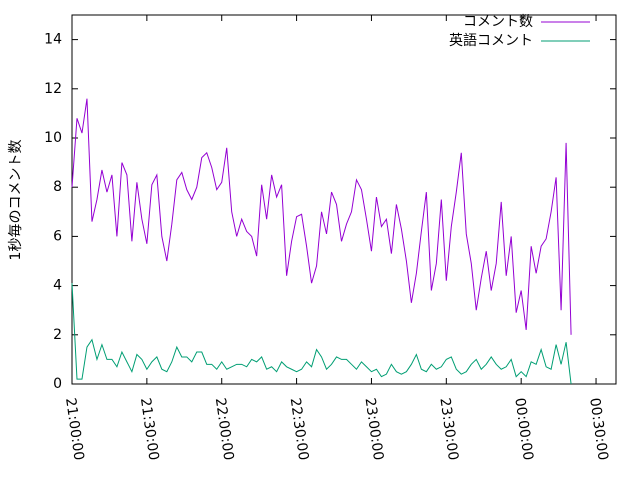 The image size is (640, 480). What do you see at coordinates (57, 187) in the screenshot?
I see `y-tick-label: 8` at bounding box center [57, 187].